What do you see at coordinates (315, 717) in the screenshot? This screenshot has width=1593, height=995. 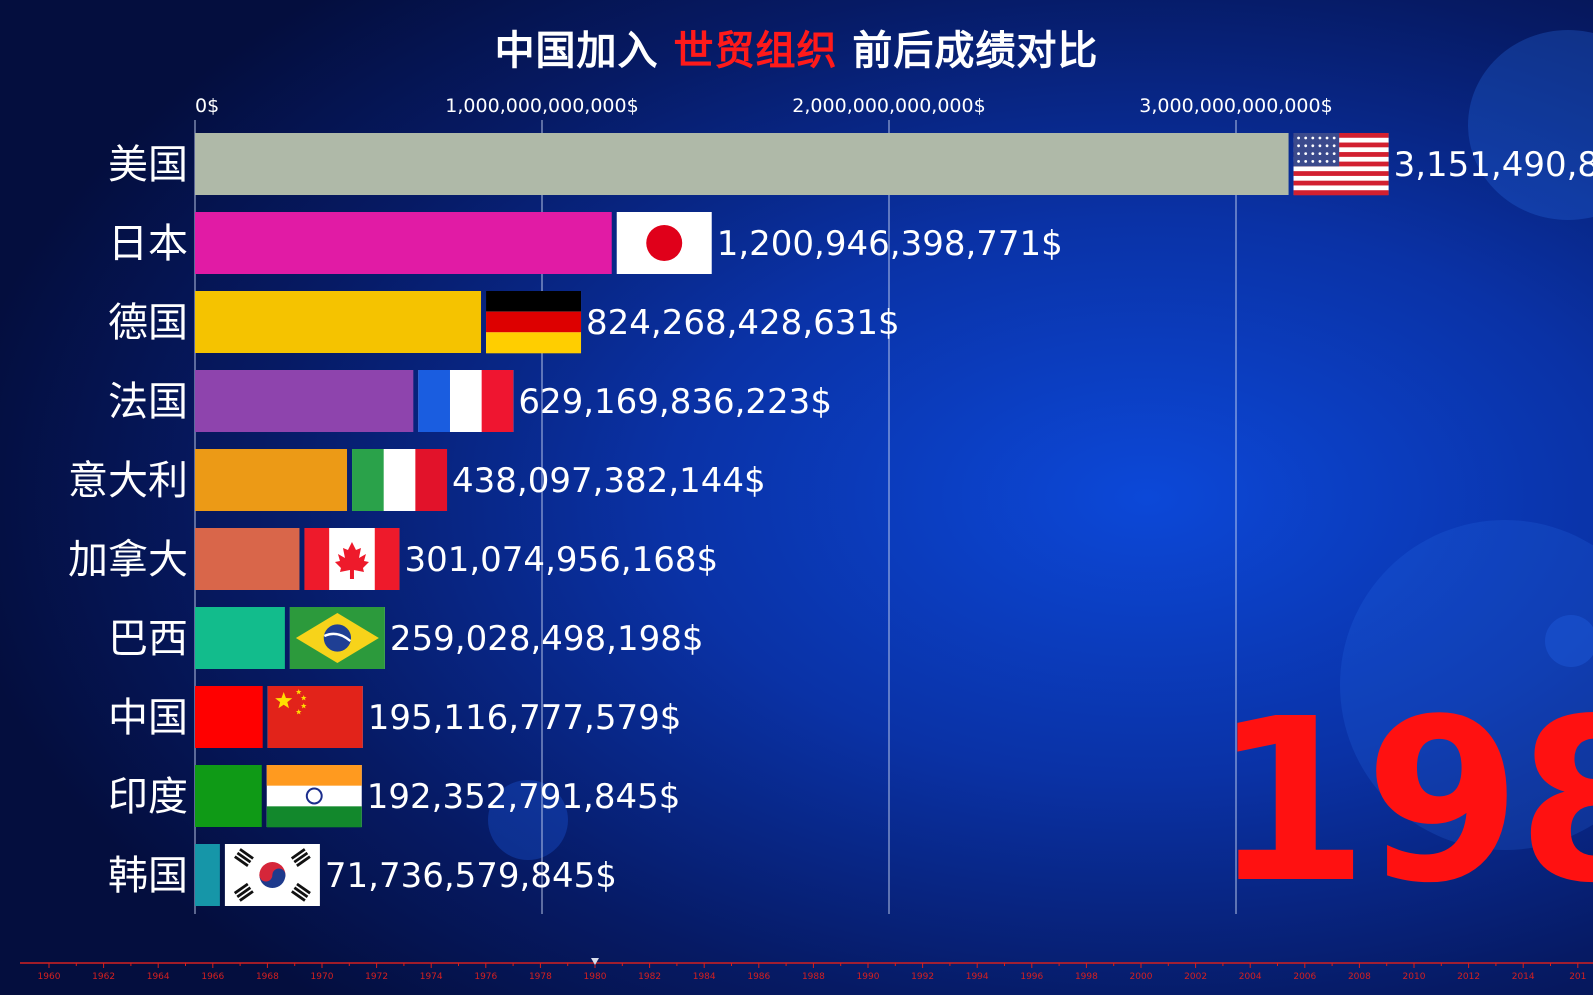 I see `china-flag-icon` at bounding box center [315, 717].